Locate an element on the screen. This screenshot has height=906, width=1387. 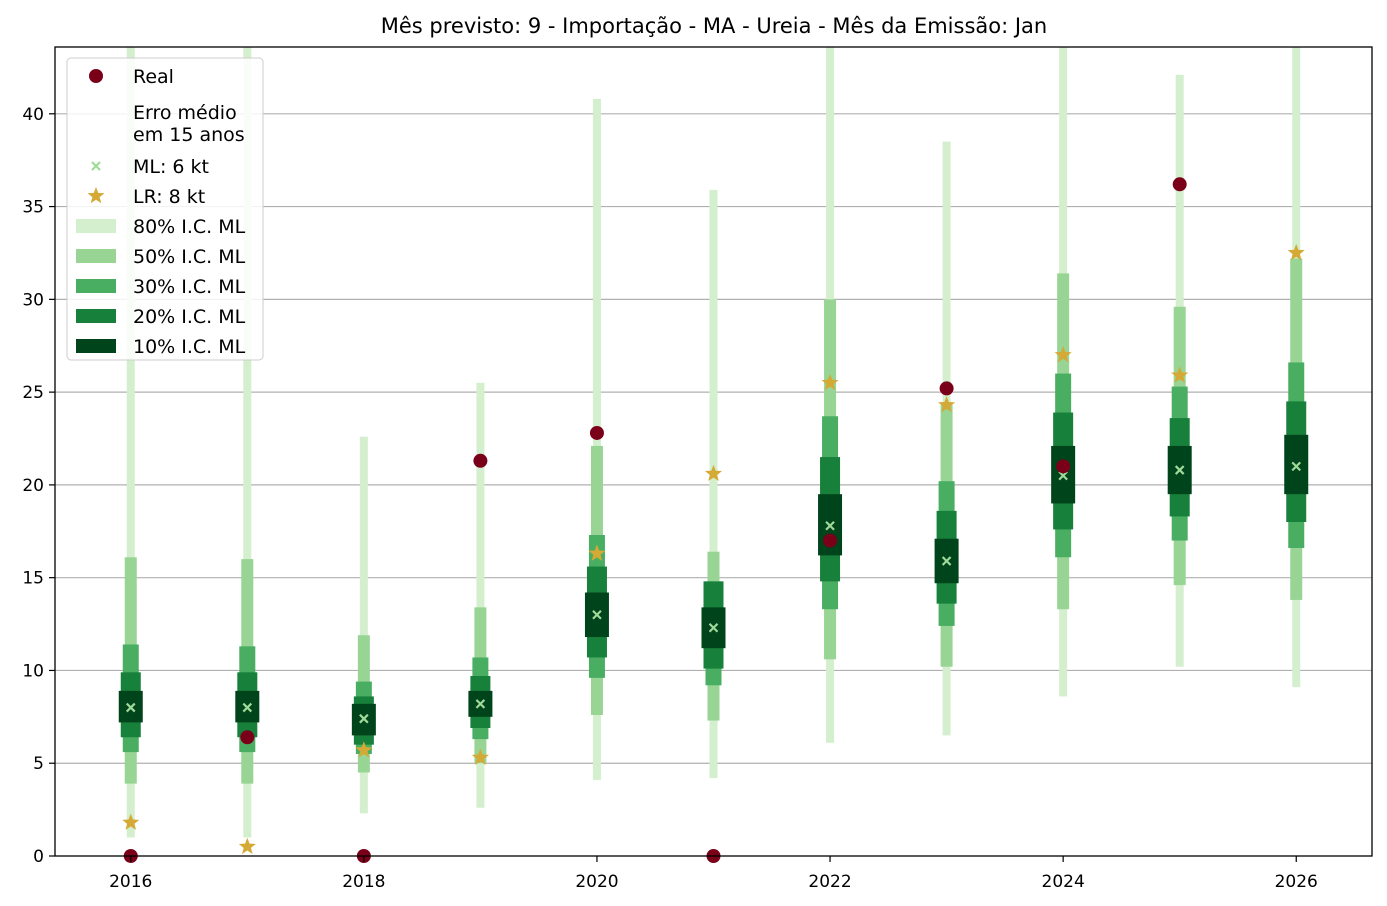
ml-point-2023 is located at coordinates (946, 561).